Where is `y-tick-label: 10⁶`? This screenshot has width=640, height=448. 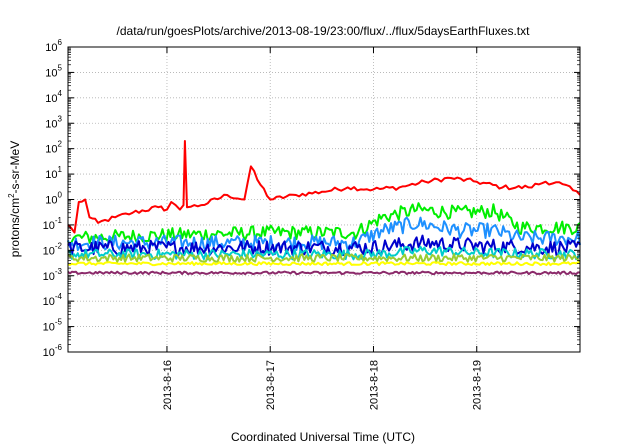 y-tick-label: 10⁶ is located at coordinates (53, 46).